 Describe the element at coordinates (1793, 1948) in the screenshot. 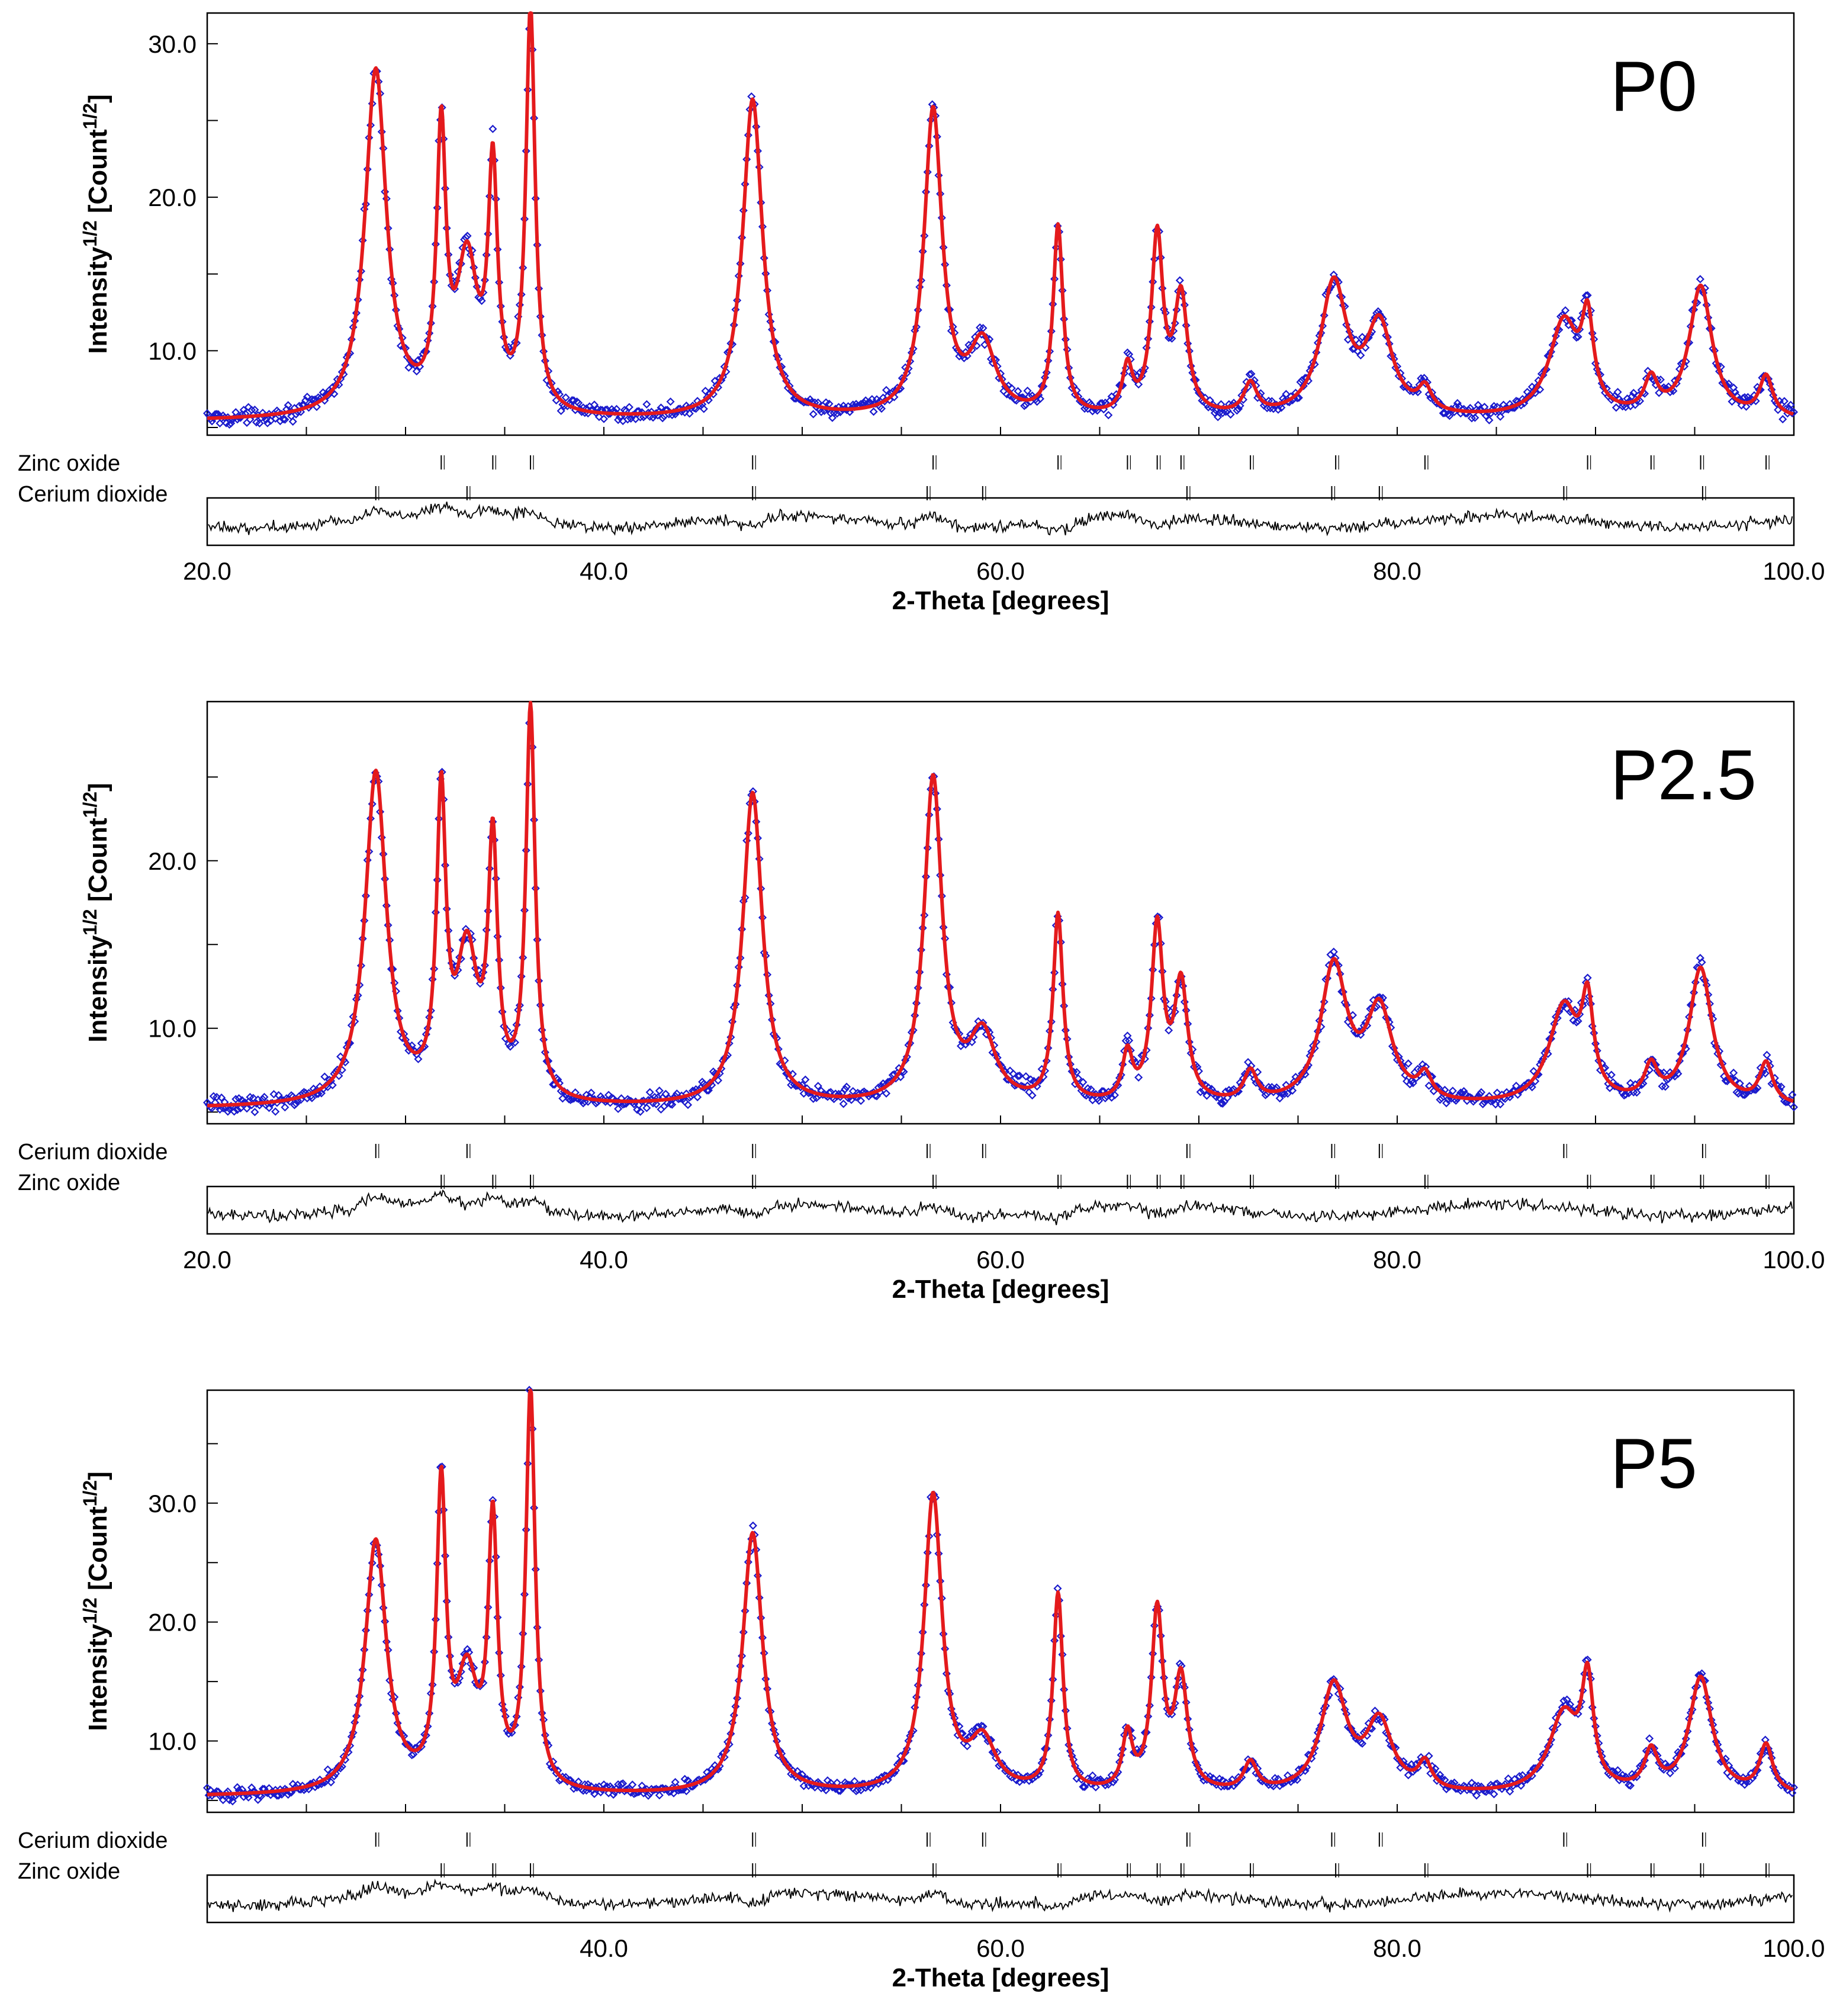

I see `x-tick-label: 100.0` at that location.